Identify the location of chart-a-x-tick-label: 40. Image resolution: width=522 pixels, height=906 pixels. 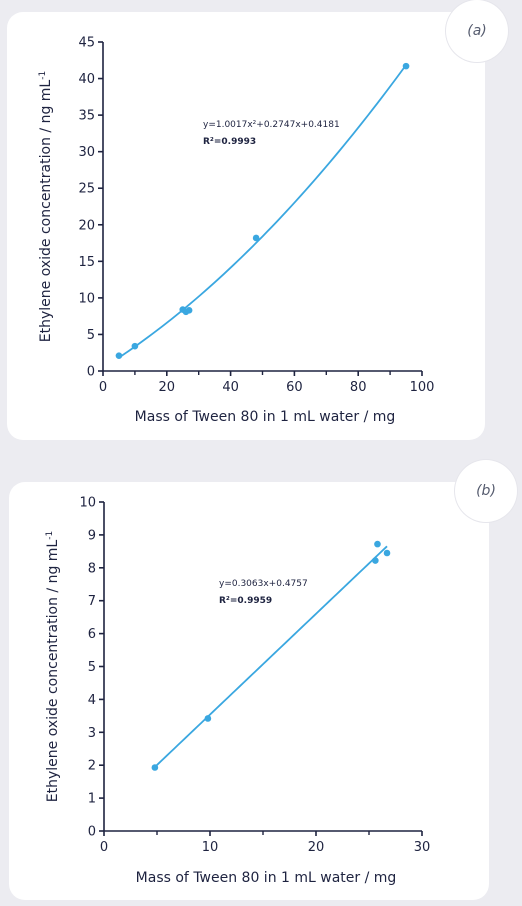
(230, 387).